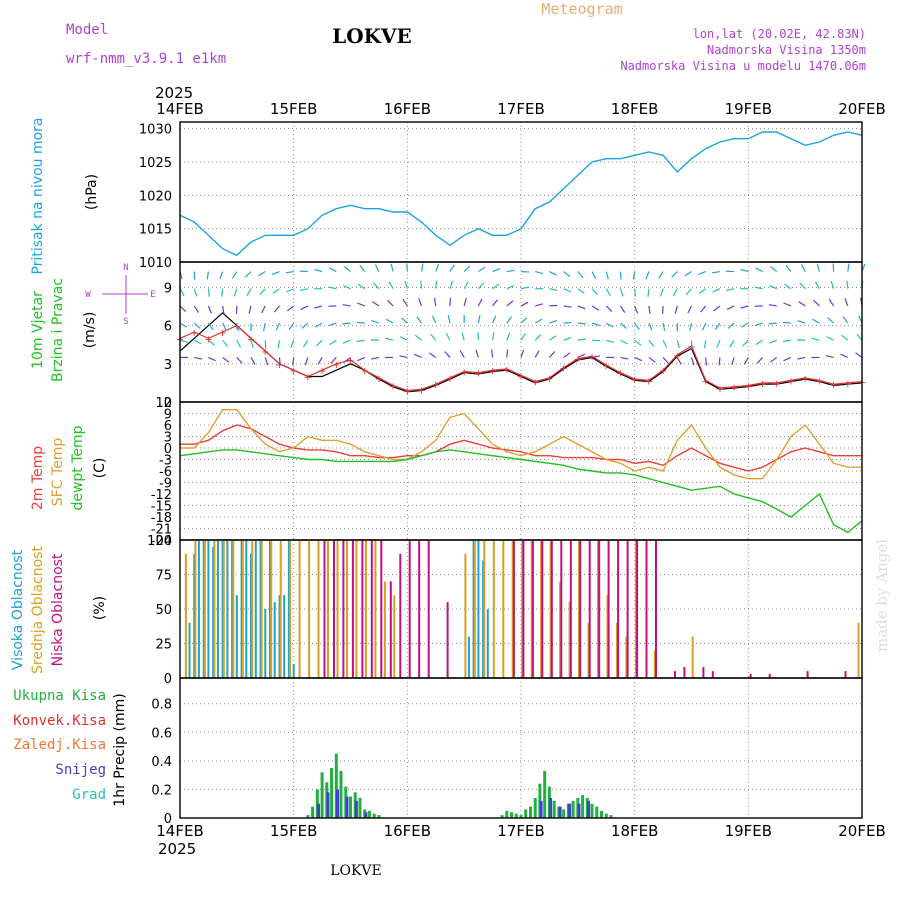  I want to click on pressure-unit: (hPa), so click(92, 192).